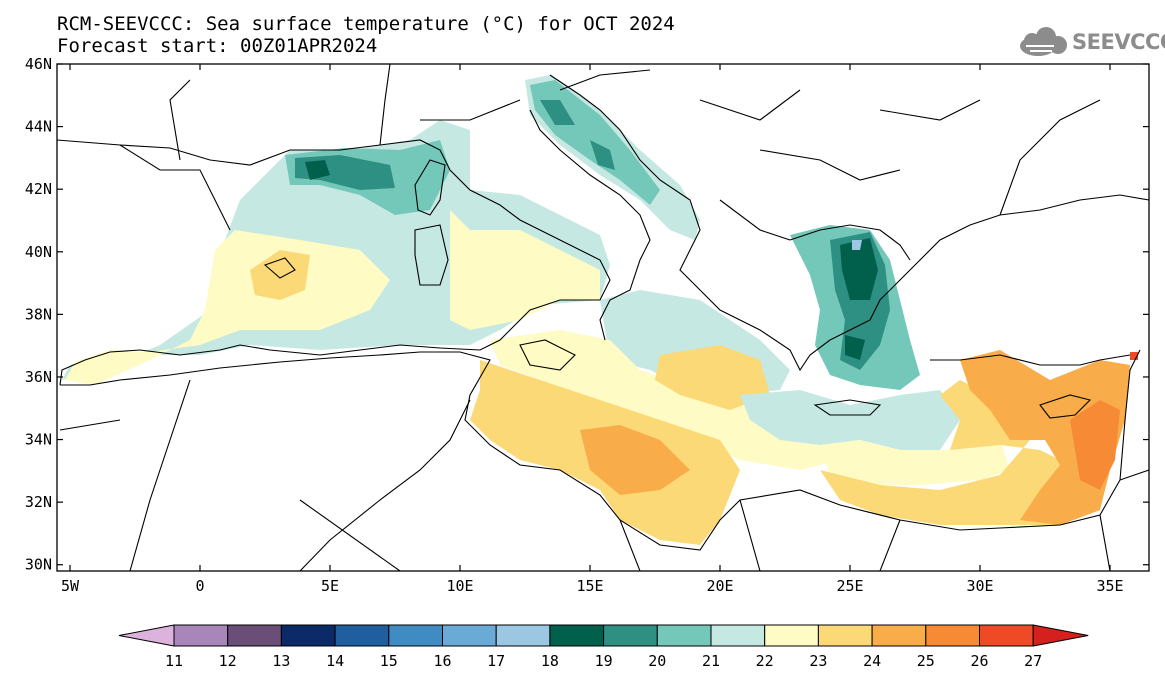 Image resolution: width=1165 pixels, height=682 pixels. I want to click on sst-24-levantine, so click(960, 452).